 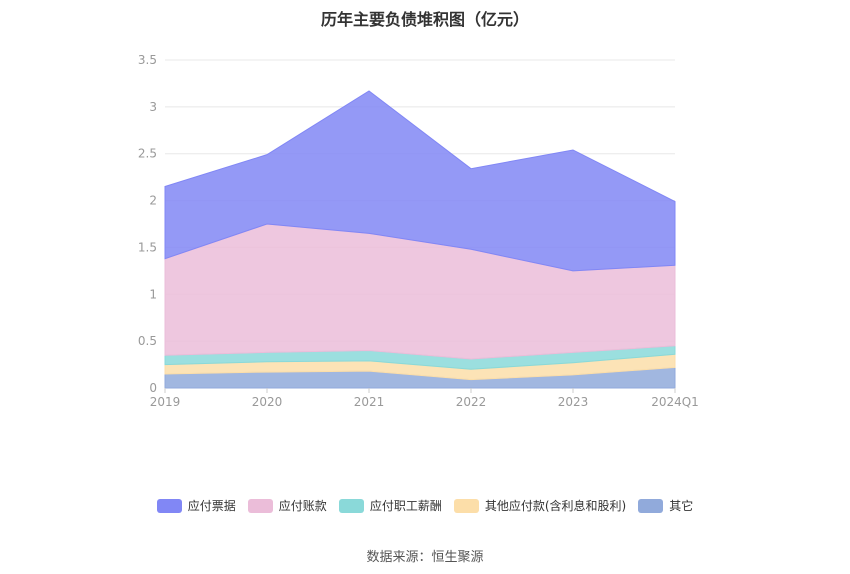 What do you see at coordinates (302, 506) in the screenshot?
I see `legend-label: 应付账款` at bounding box center [302, 506].